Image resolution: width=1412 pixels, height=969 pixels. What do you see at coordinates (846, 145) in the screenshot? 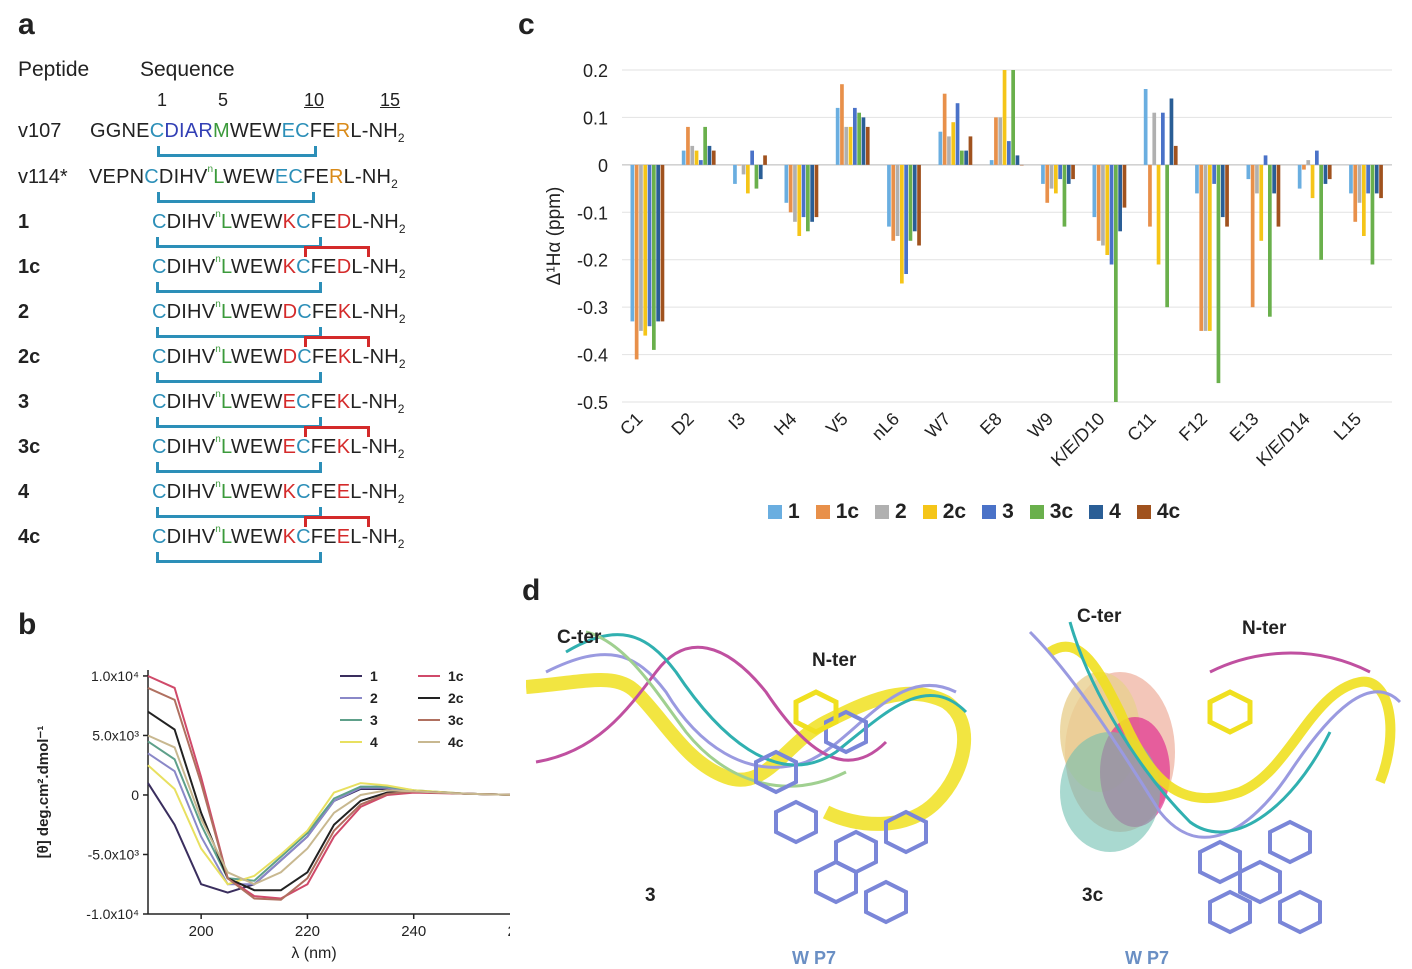
I see `bar-2-V5` at bounding box center [846, 145].